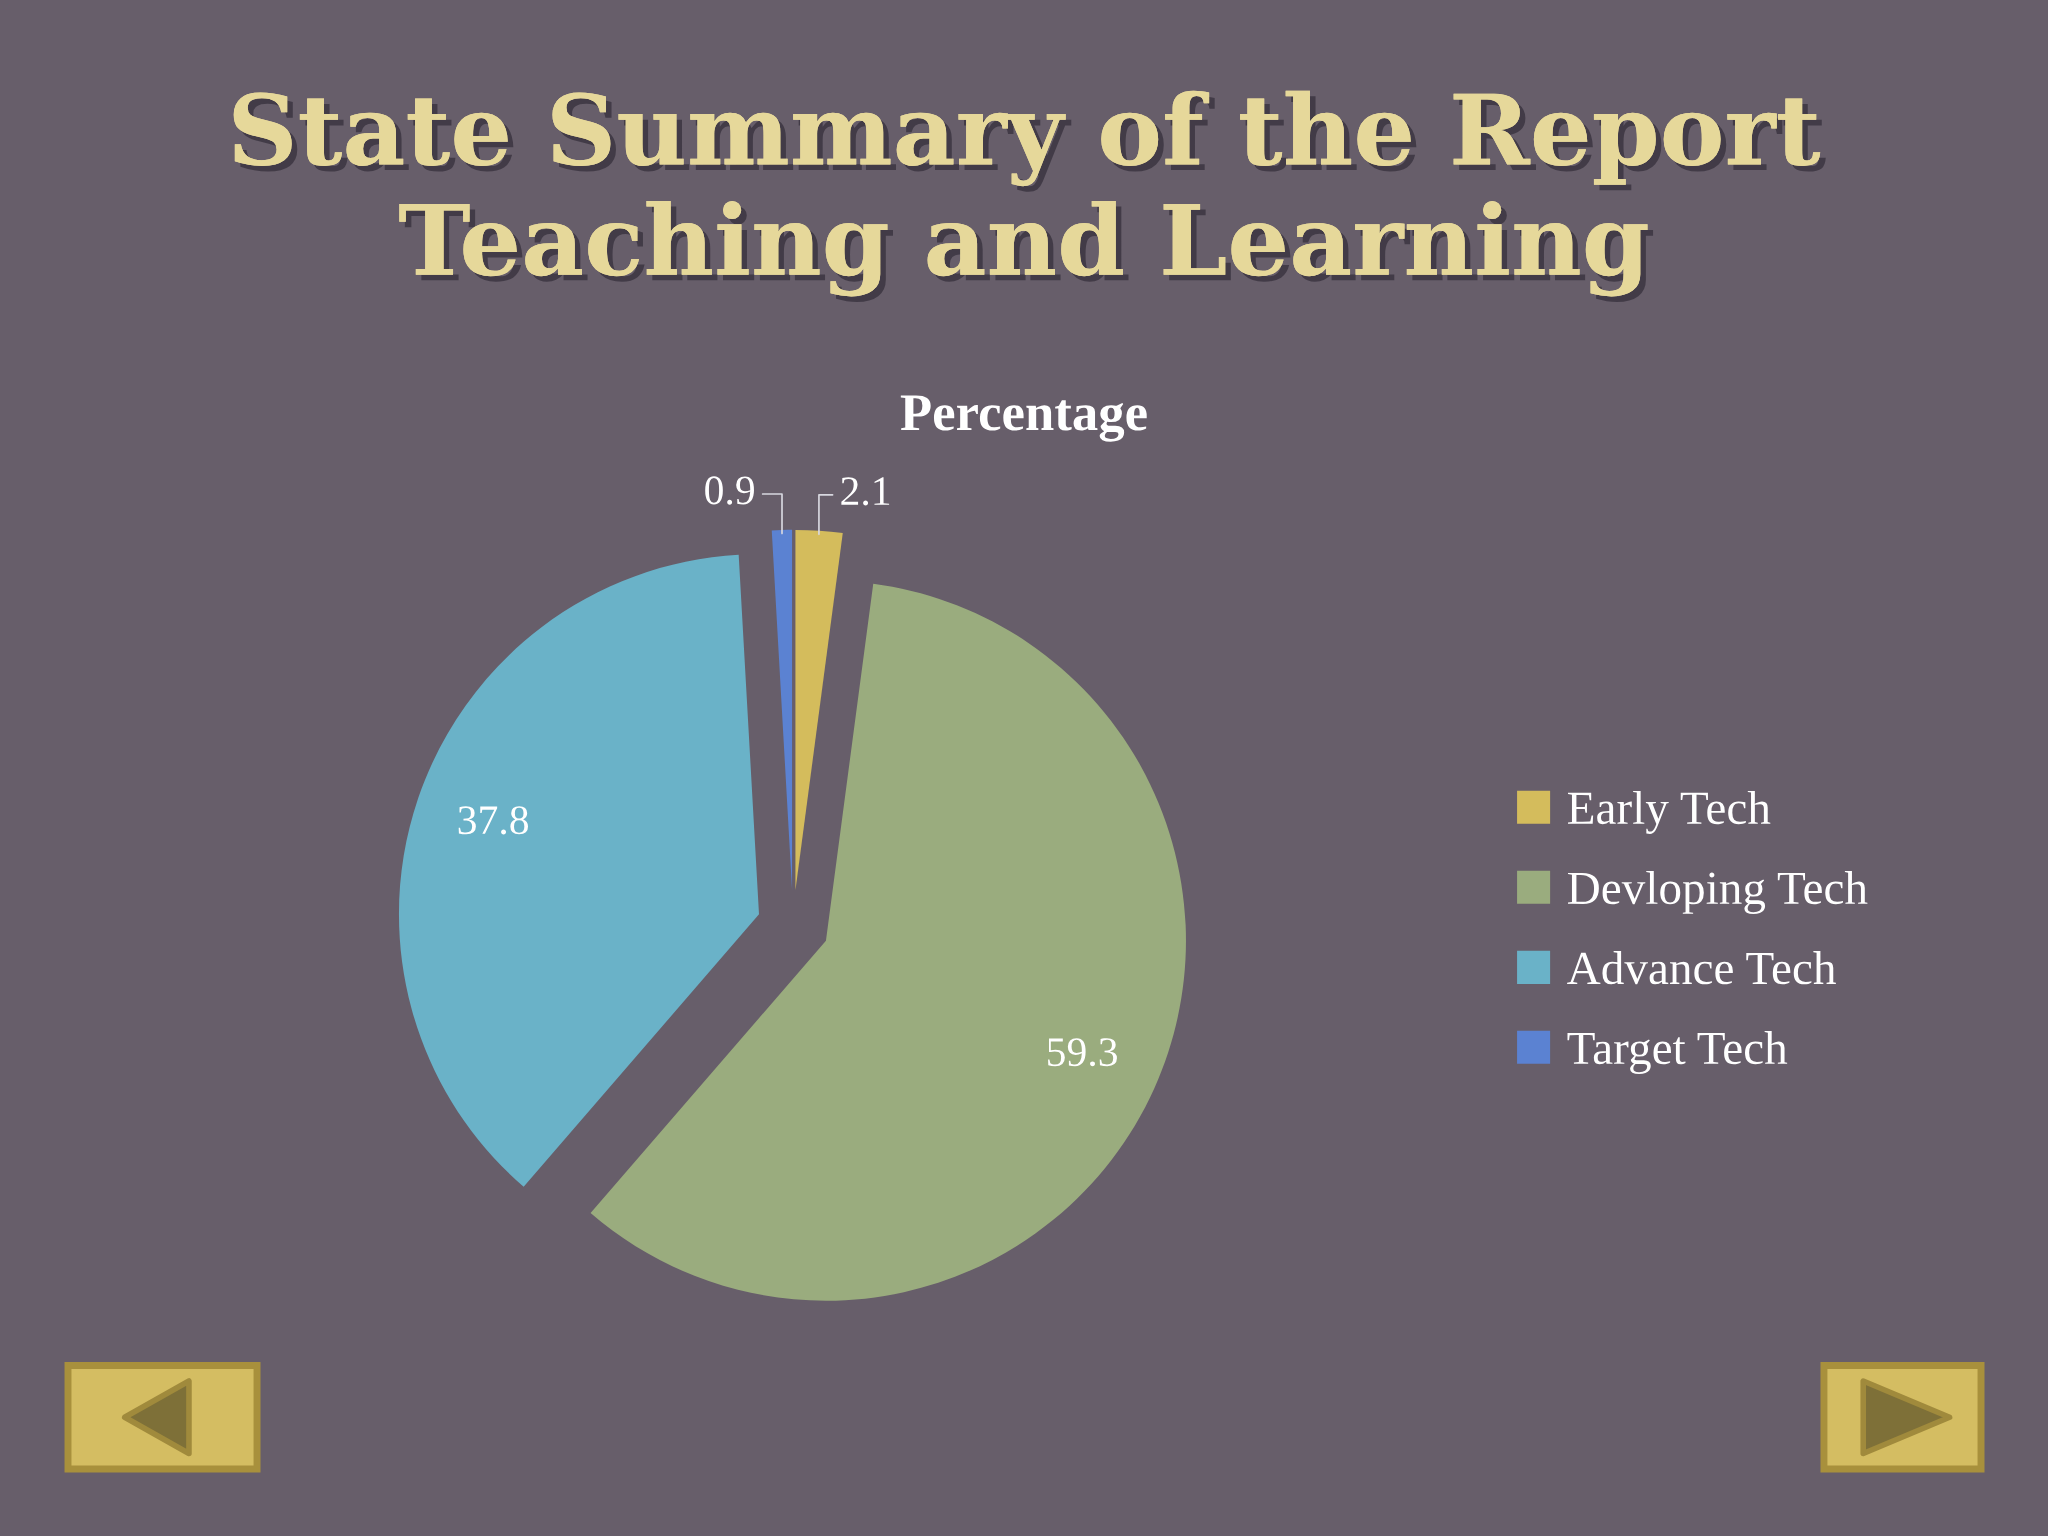 The width and height of the screenshot is (2048, 1536). What do you see at coordinates (1701, 968) in the screenshot?
I see `legend-label: Advance Tech` at bounding box center [1701, 968].